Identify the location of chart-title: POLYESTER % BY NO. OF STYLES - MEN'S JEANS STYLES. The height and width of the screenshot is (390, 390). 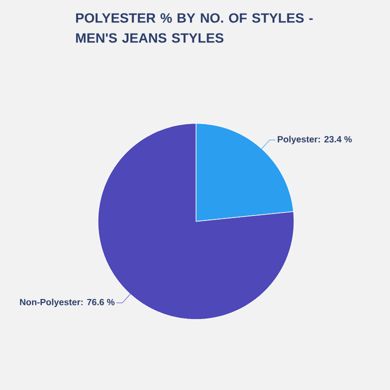
(194, 28).